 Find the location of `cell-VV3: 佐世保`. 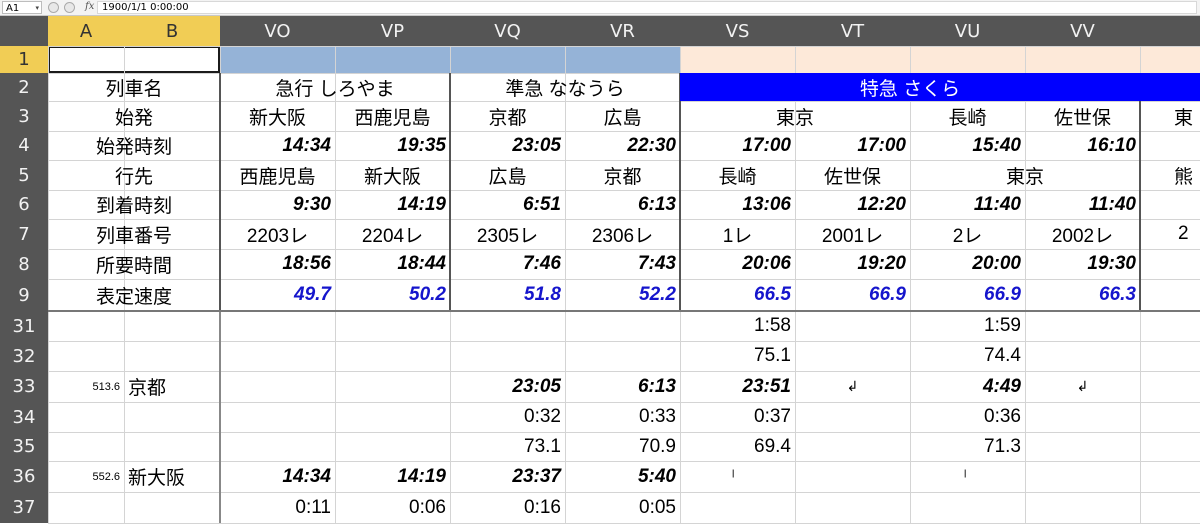

cell-VV3: 佐世保 is located at coordinates (1082, 118).